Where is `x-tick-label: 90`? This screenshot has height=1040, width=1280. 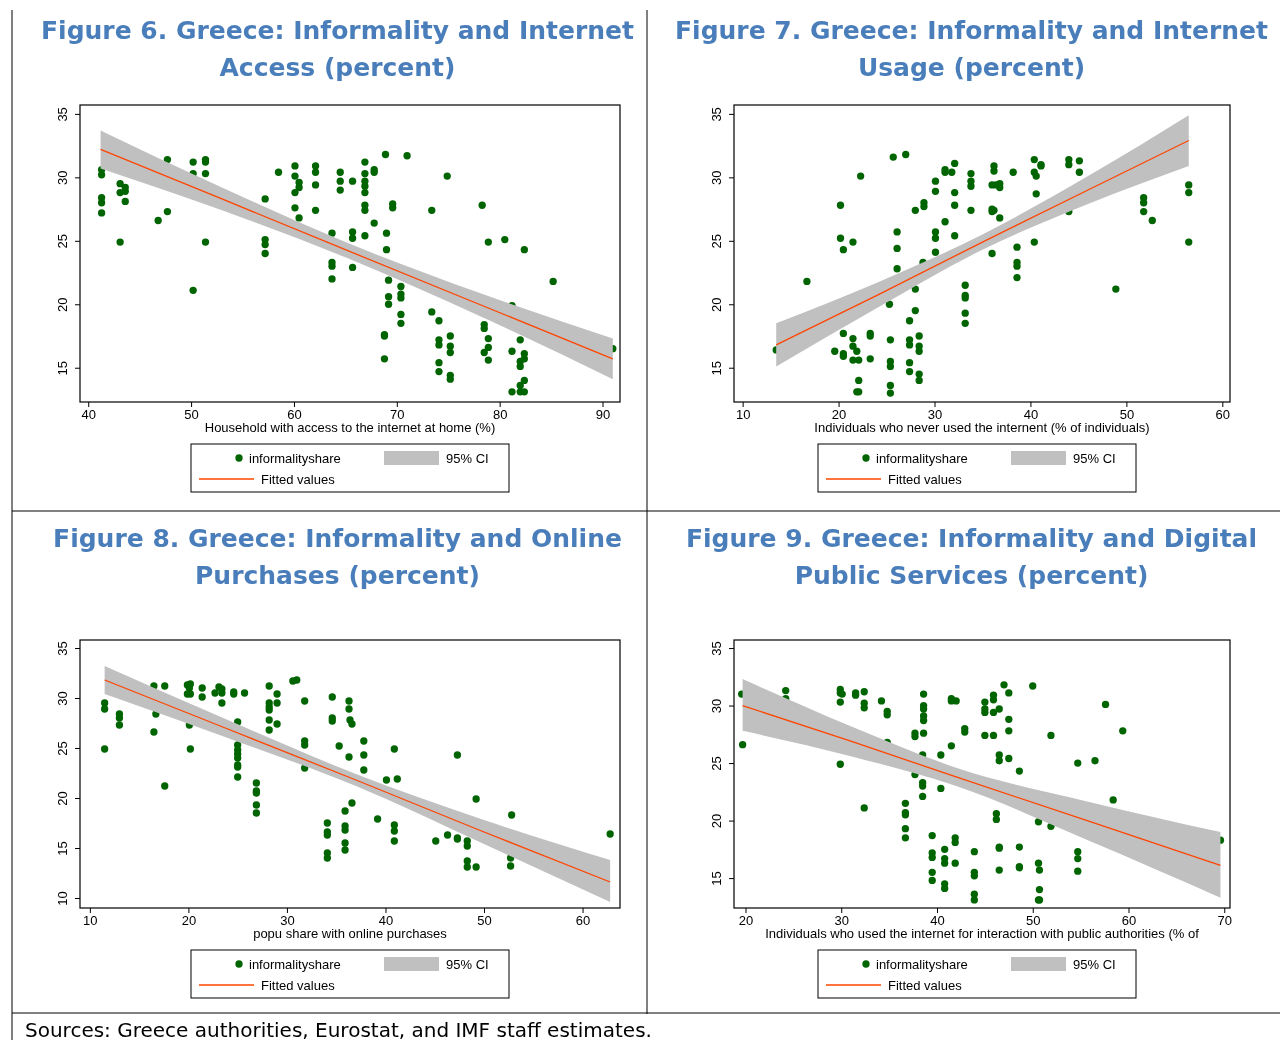 x-tick-label: 90 is located at coordinates (603, 415).